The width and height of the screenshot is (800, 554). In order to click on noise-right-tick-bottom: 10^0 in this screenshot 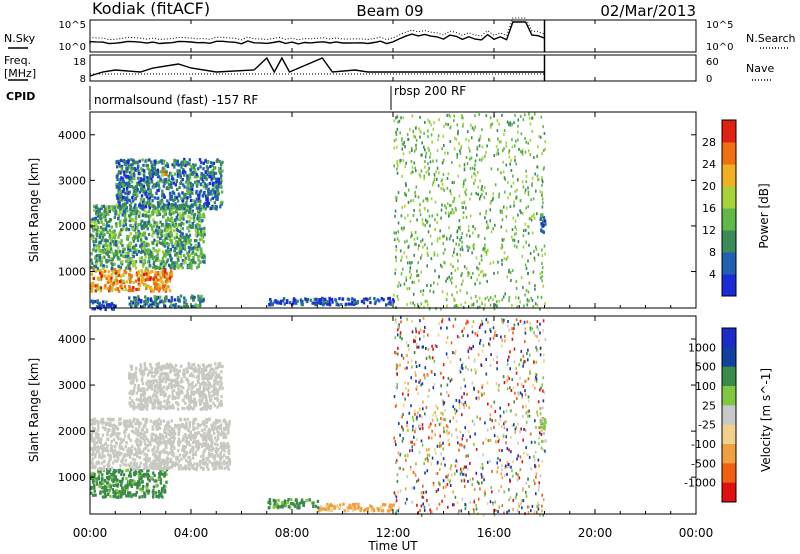, I will do `click(719, 47)`.